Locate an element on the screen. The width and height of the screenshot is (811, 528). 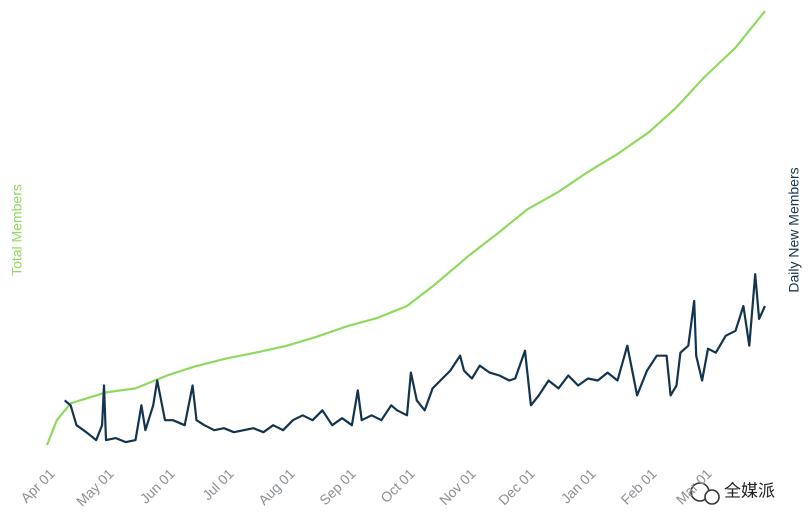
x-tick-label: Jun 01 is located at coordinates (157, 485).